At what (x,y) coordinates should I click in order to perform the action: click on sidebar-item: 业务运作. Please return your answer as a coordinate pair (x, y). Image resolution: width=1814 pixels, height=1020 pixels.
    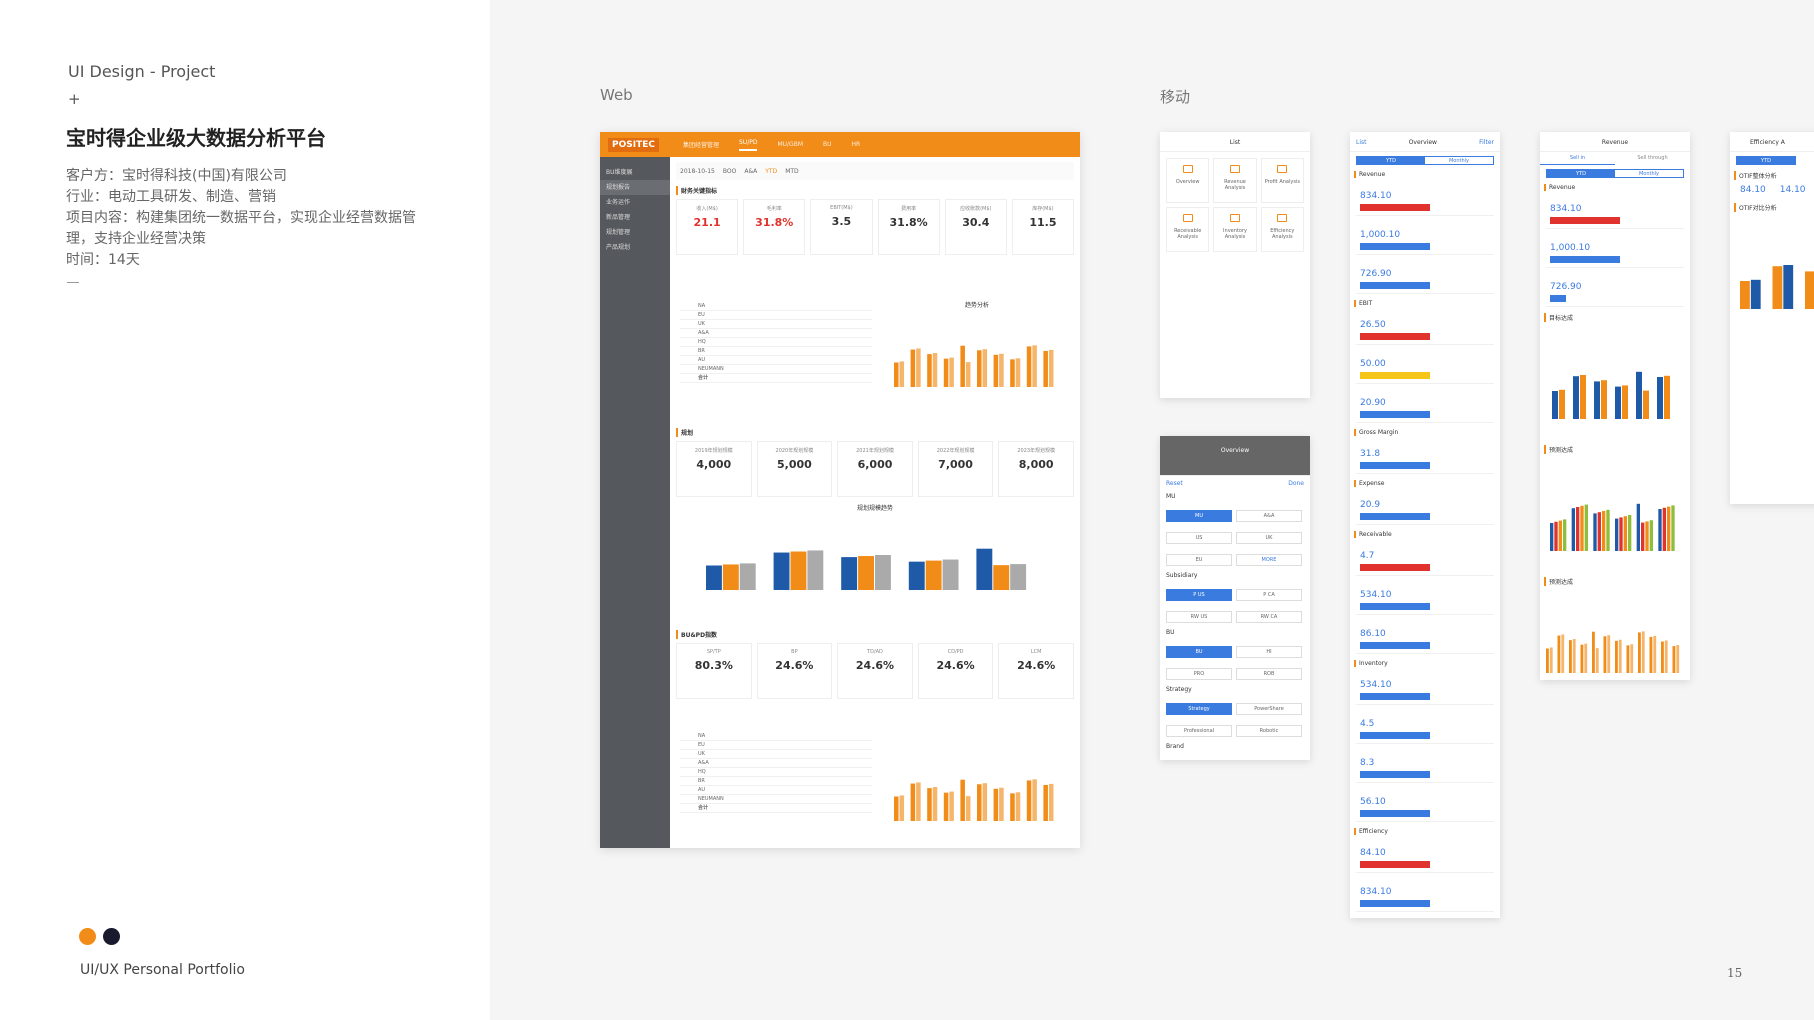
    Looking at the image, I should click on (618, 202).